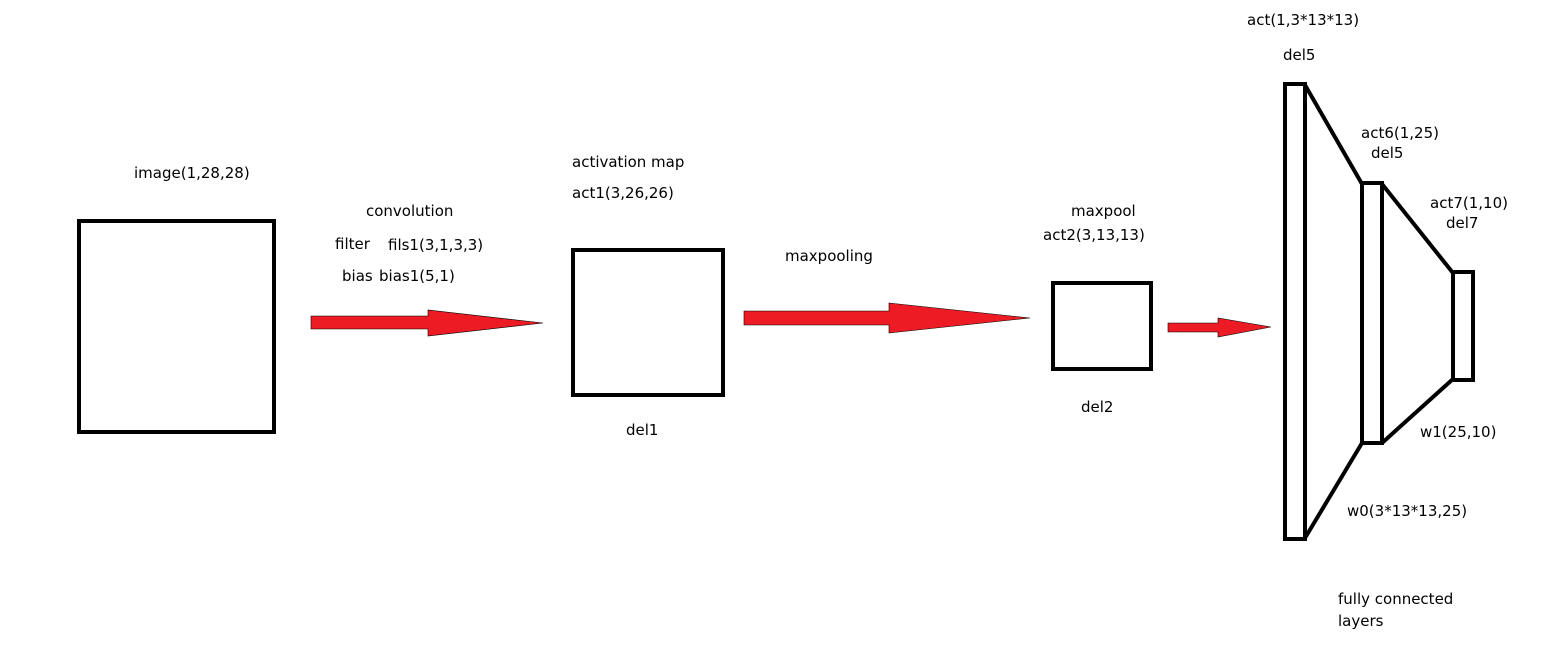 The width and height of the screenshot is (1565, 648). I want to click on maxpooling-label: maxpooling, so click(829, 256).